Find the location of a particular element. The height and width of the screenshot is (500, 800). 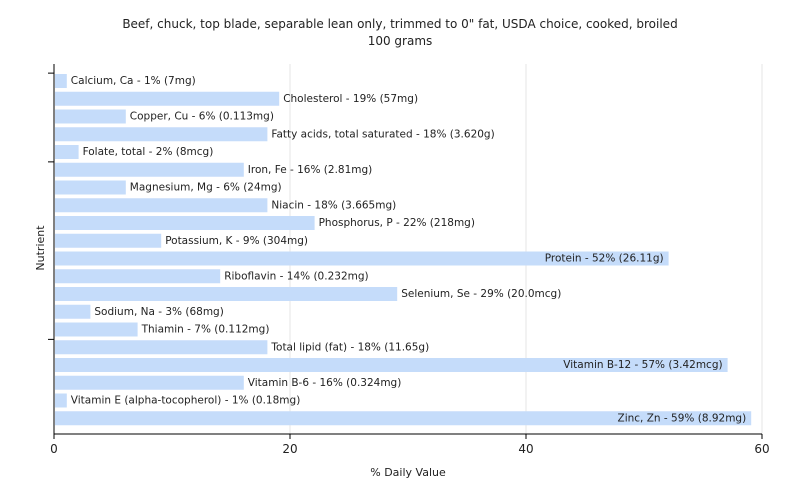

bar-label: Zinc, Zn - 59% (8.92mg) is located at coordinates (682, 418).